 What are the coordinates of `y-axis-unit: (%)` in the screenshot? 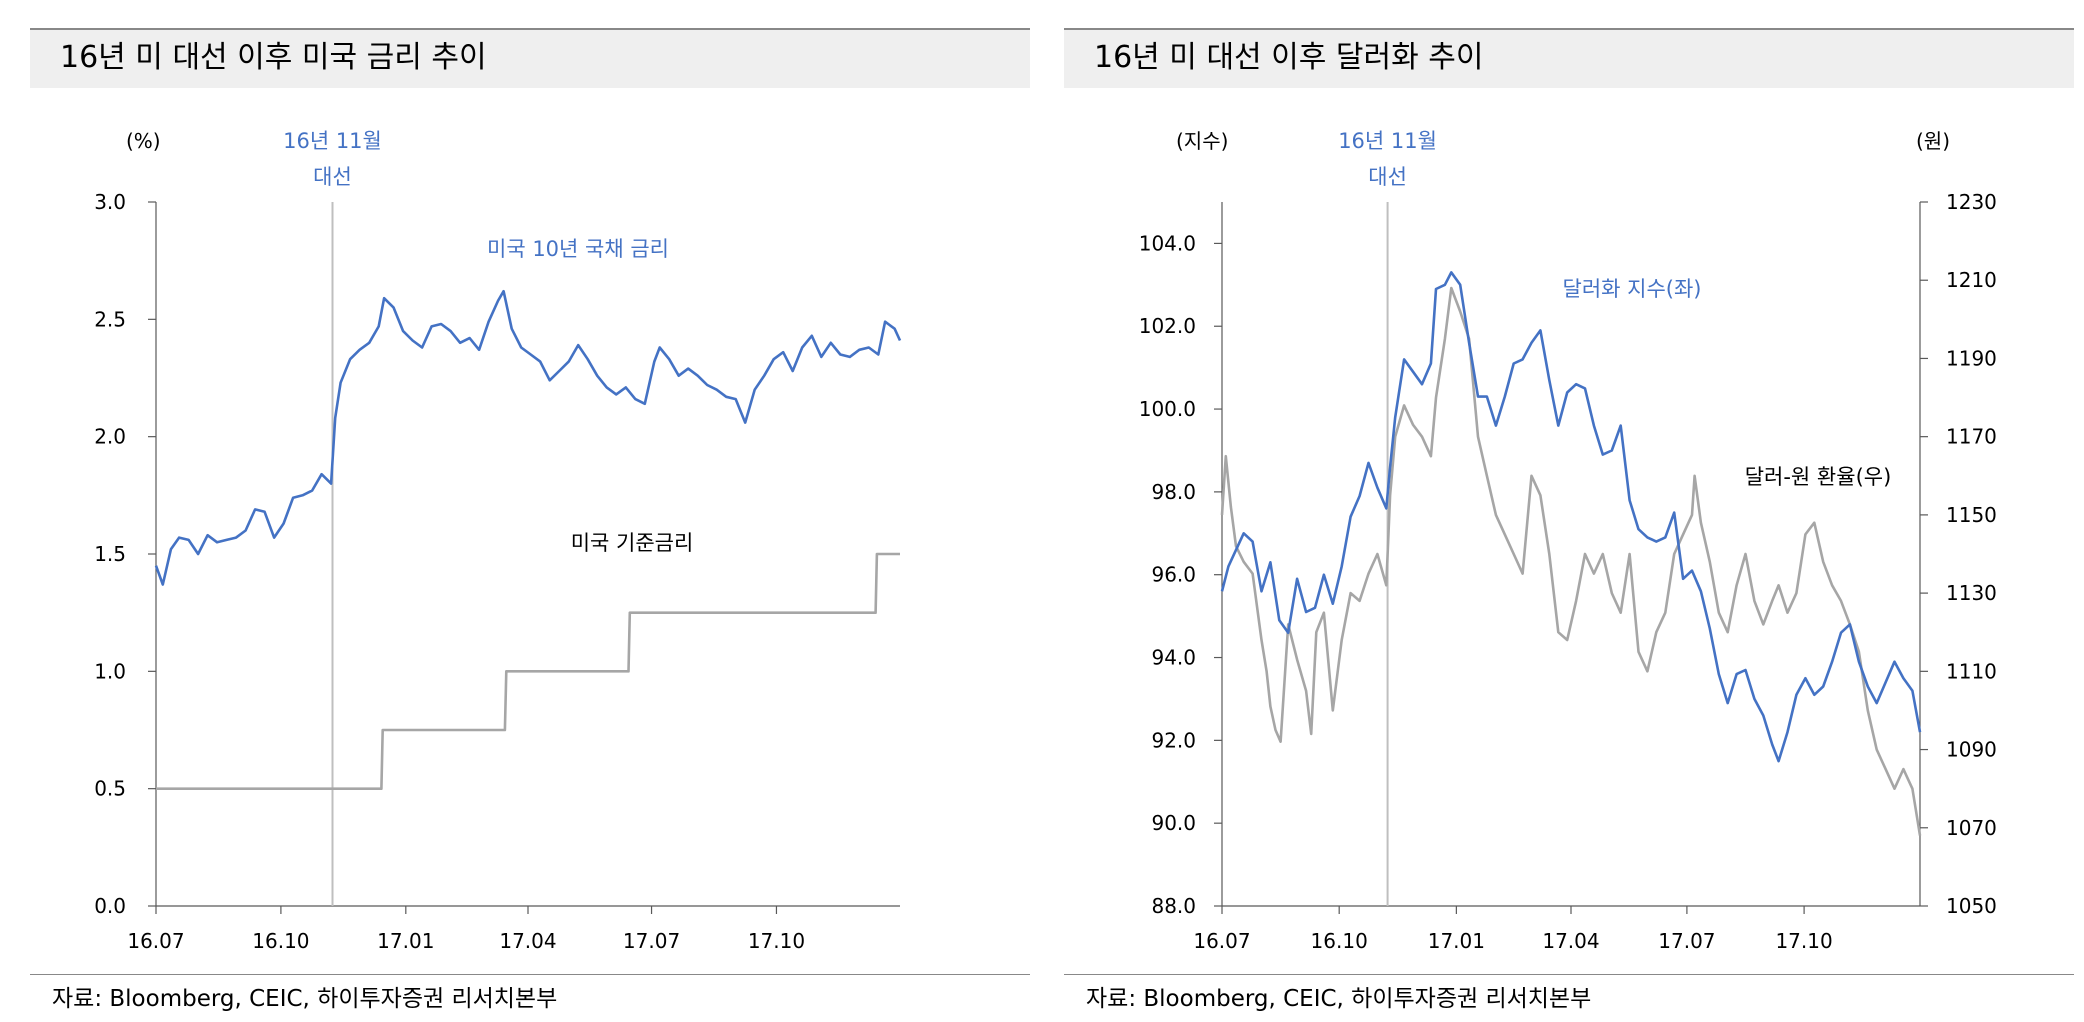 It's located at (143, 141).